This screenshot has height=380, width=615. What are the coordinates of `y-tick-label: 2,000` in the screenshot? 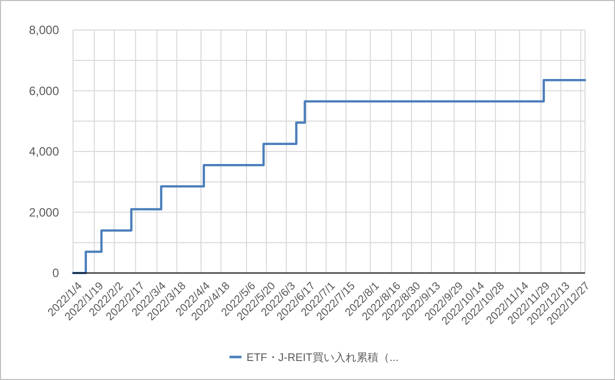 It's located at (44, 212).